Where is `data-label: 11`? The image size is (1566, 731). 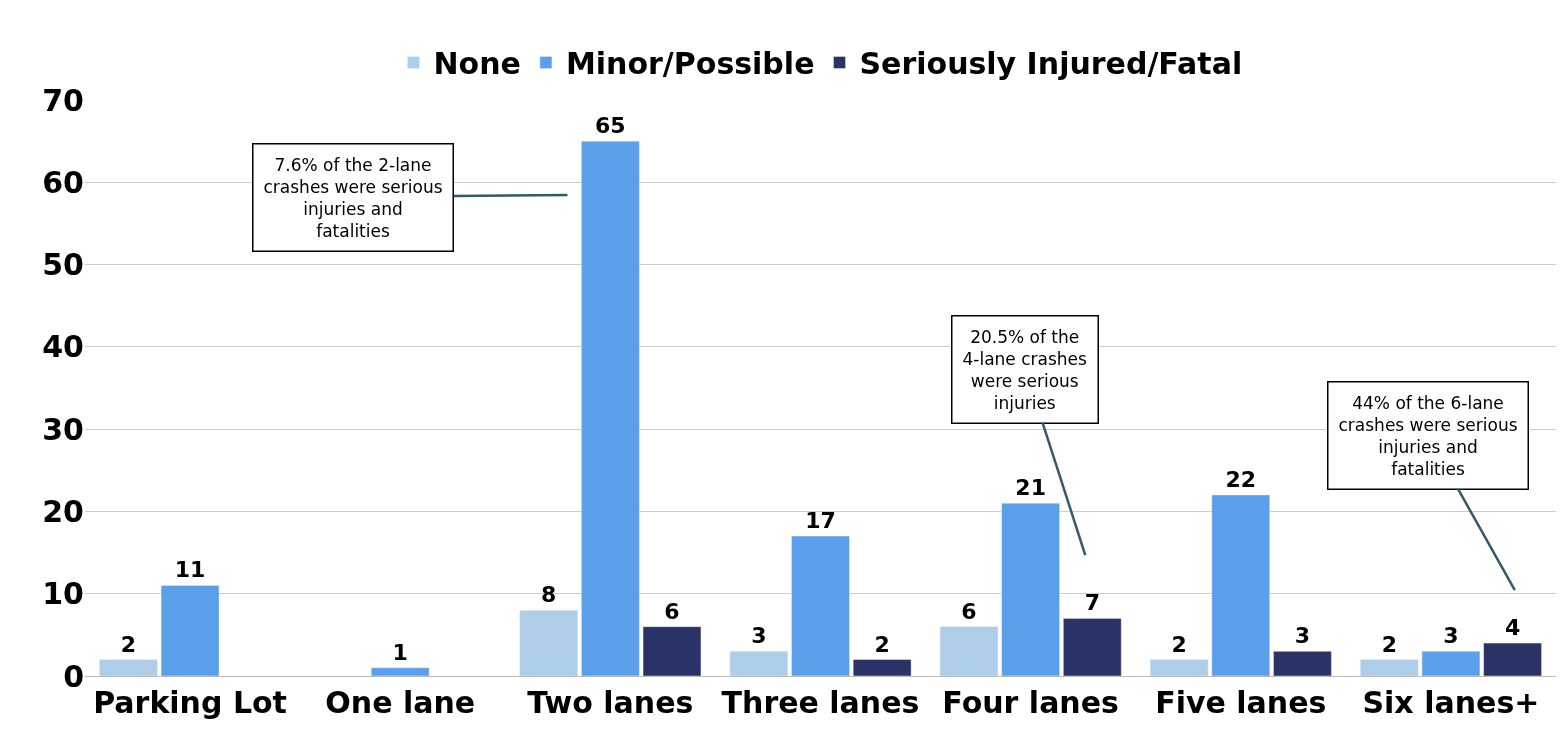
data-label: 11 is located at coordinates (190, 570).